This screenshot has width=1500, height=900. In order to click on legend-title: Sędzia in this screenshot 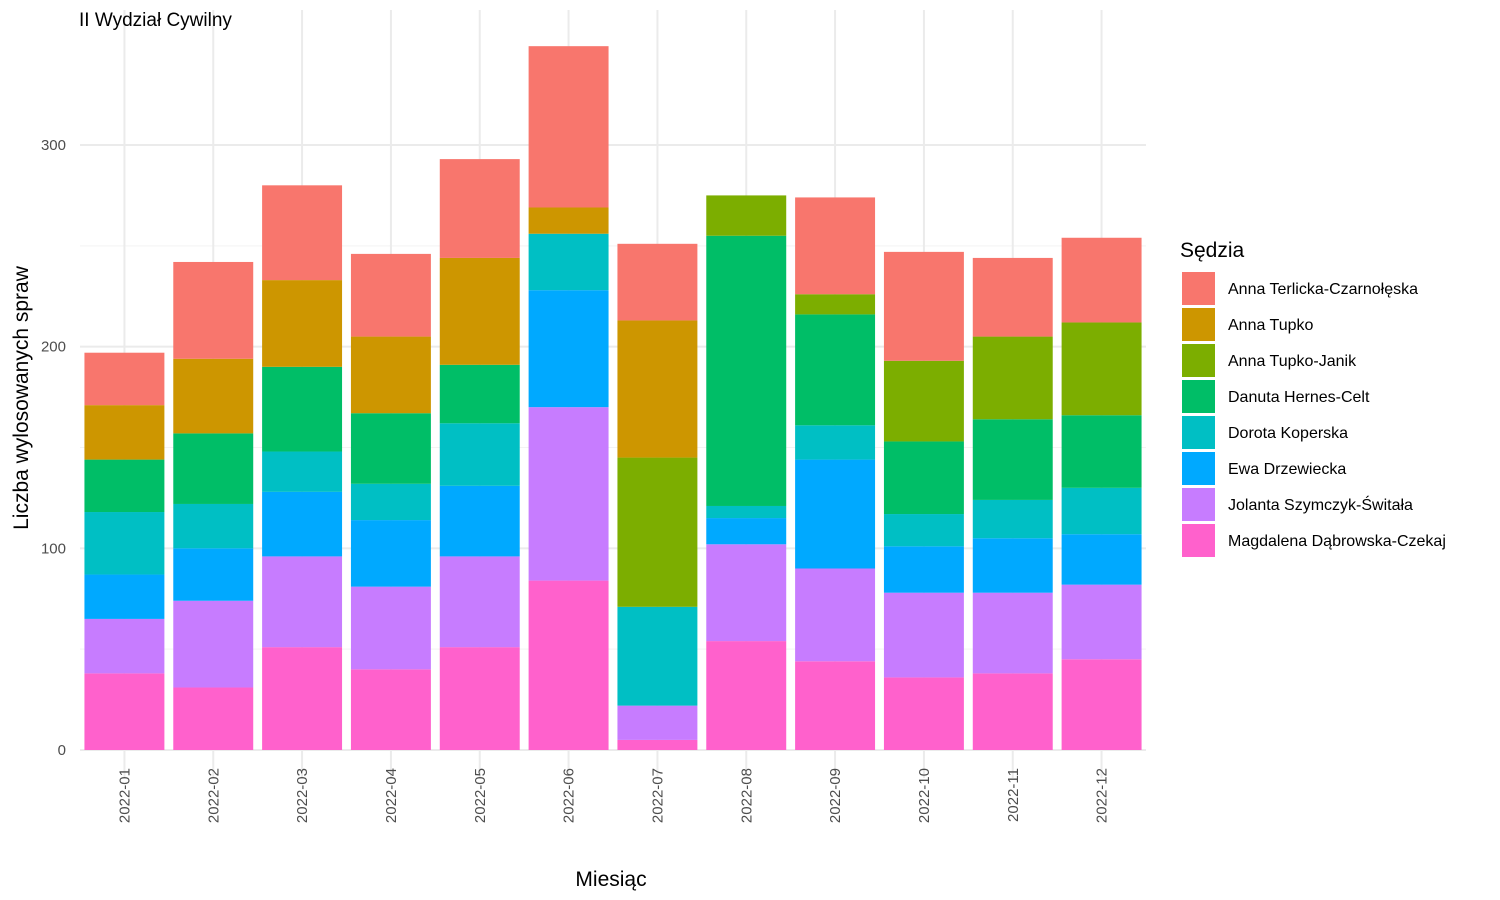, I will do `click(1212, 250)`.